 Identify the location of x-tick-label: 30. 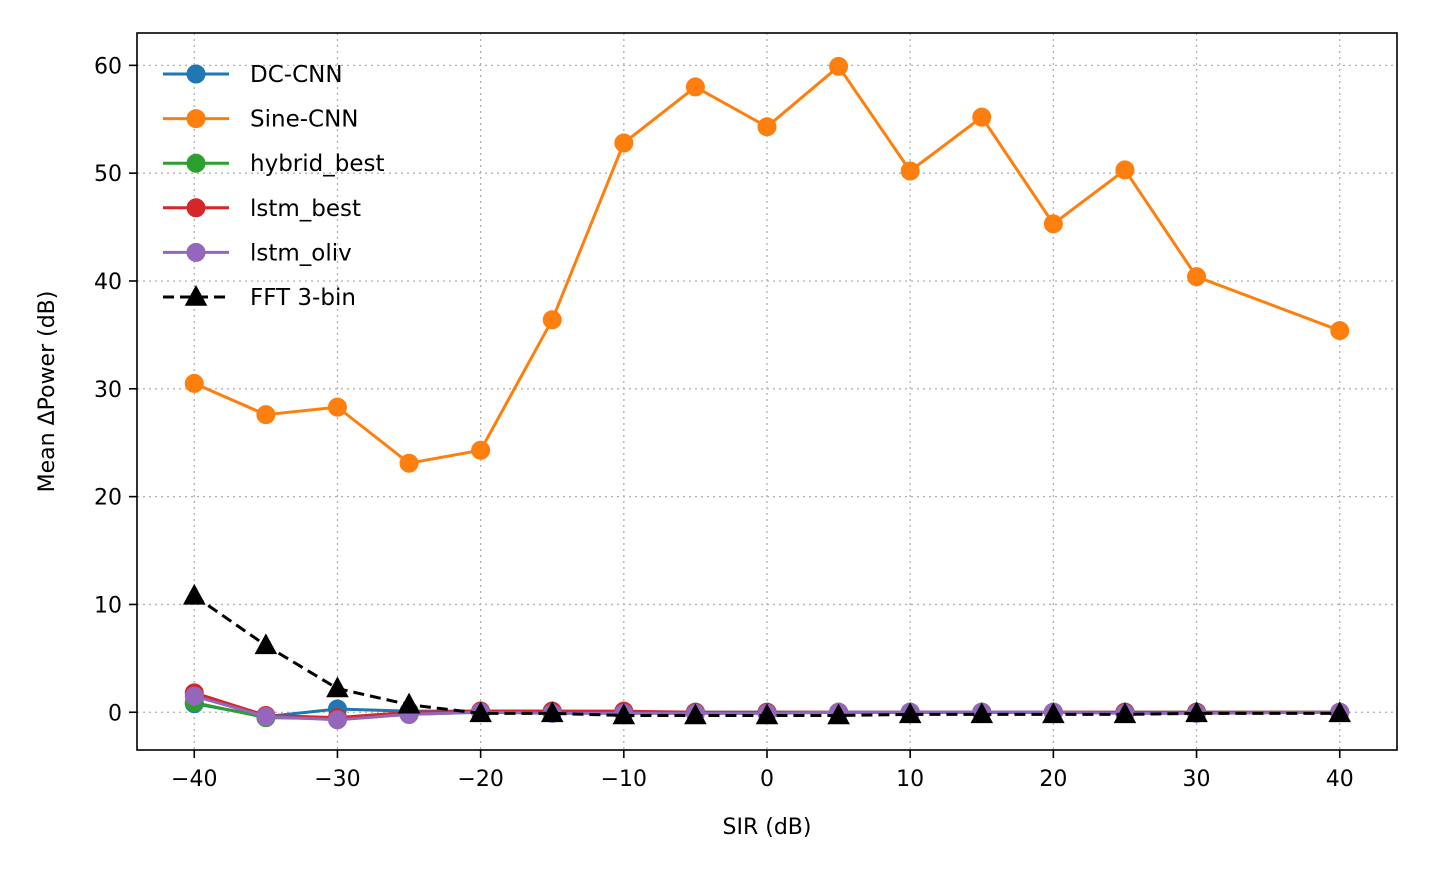
(1197, 779).